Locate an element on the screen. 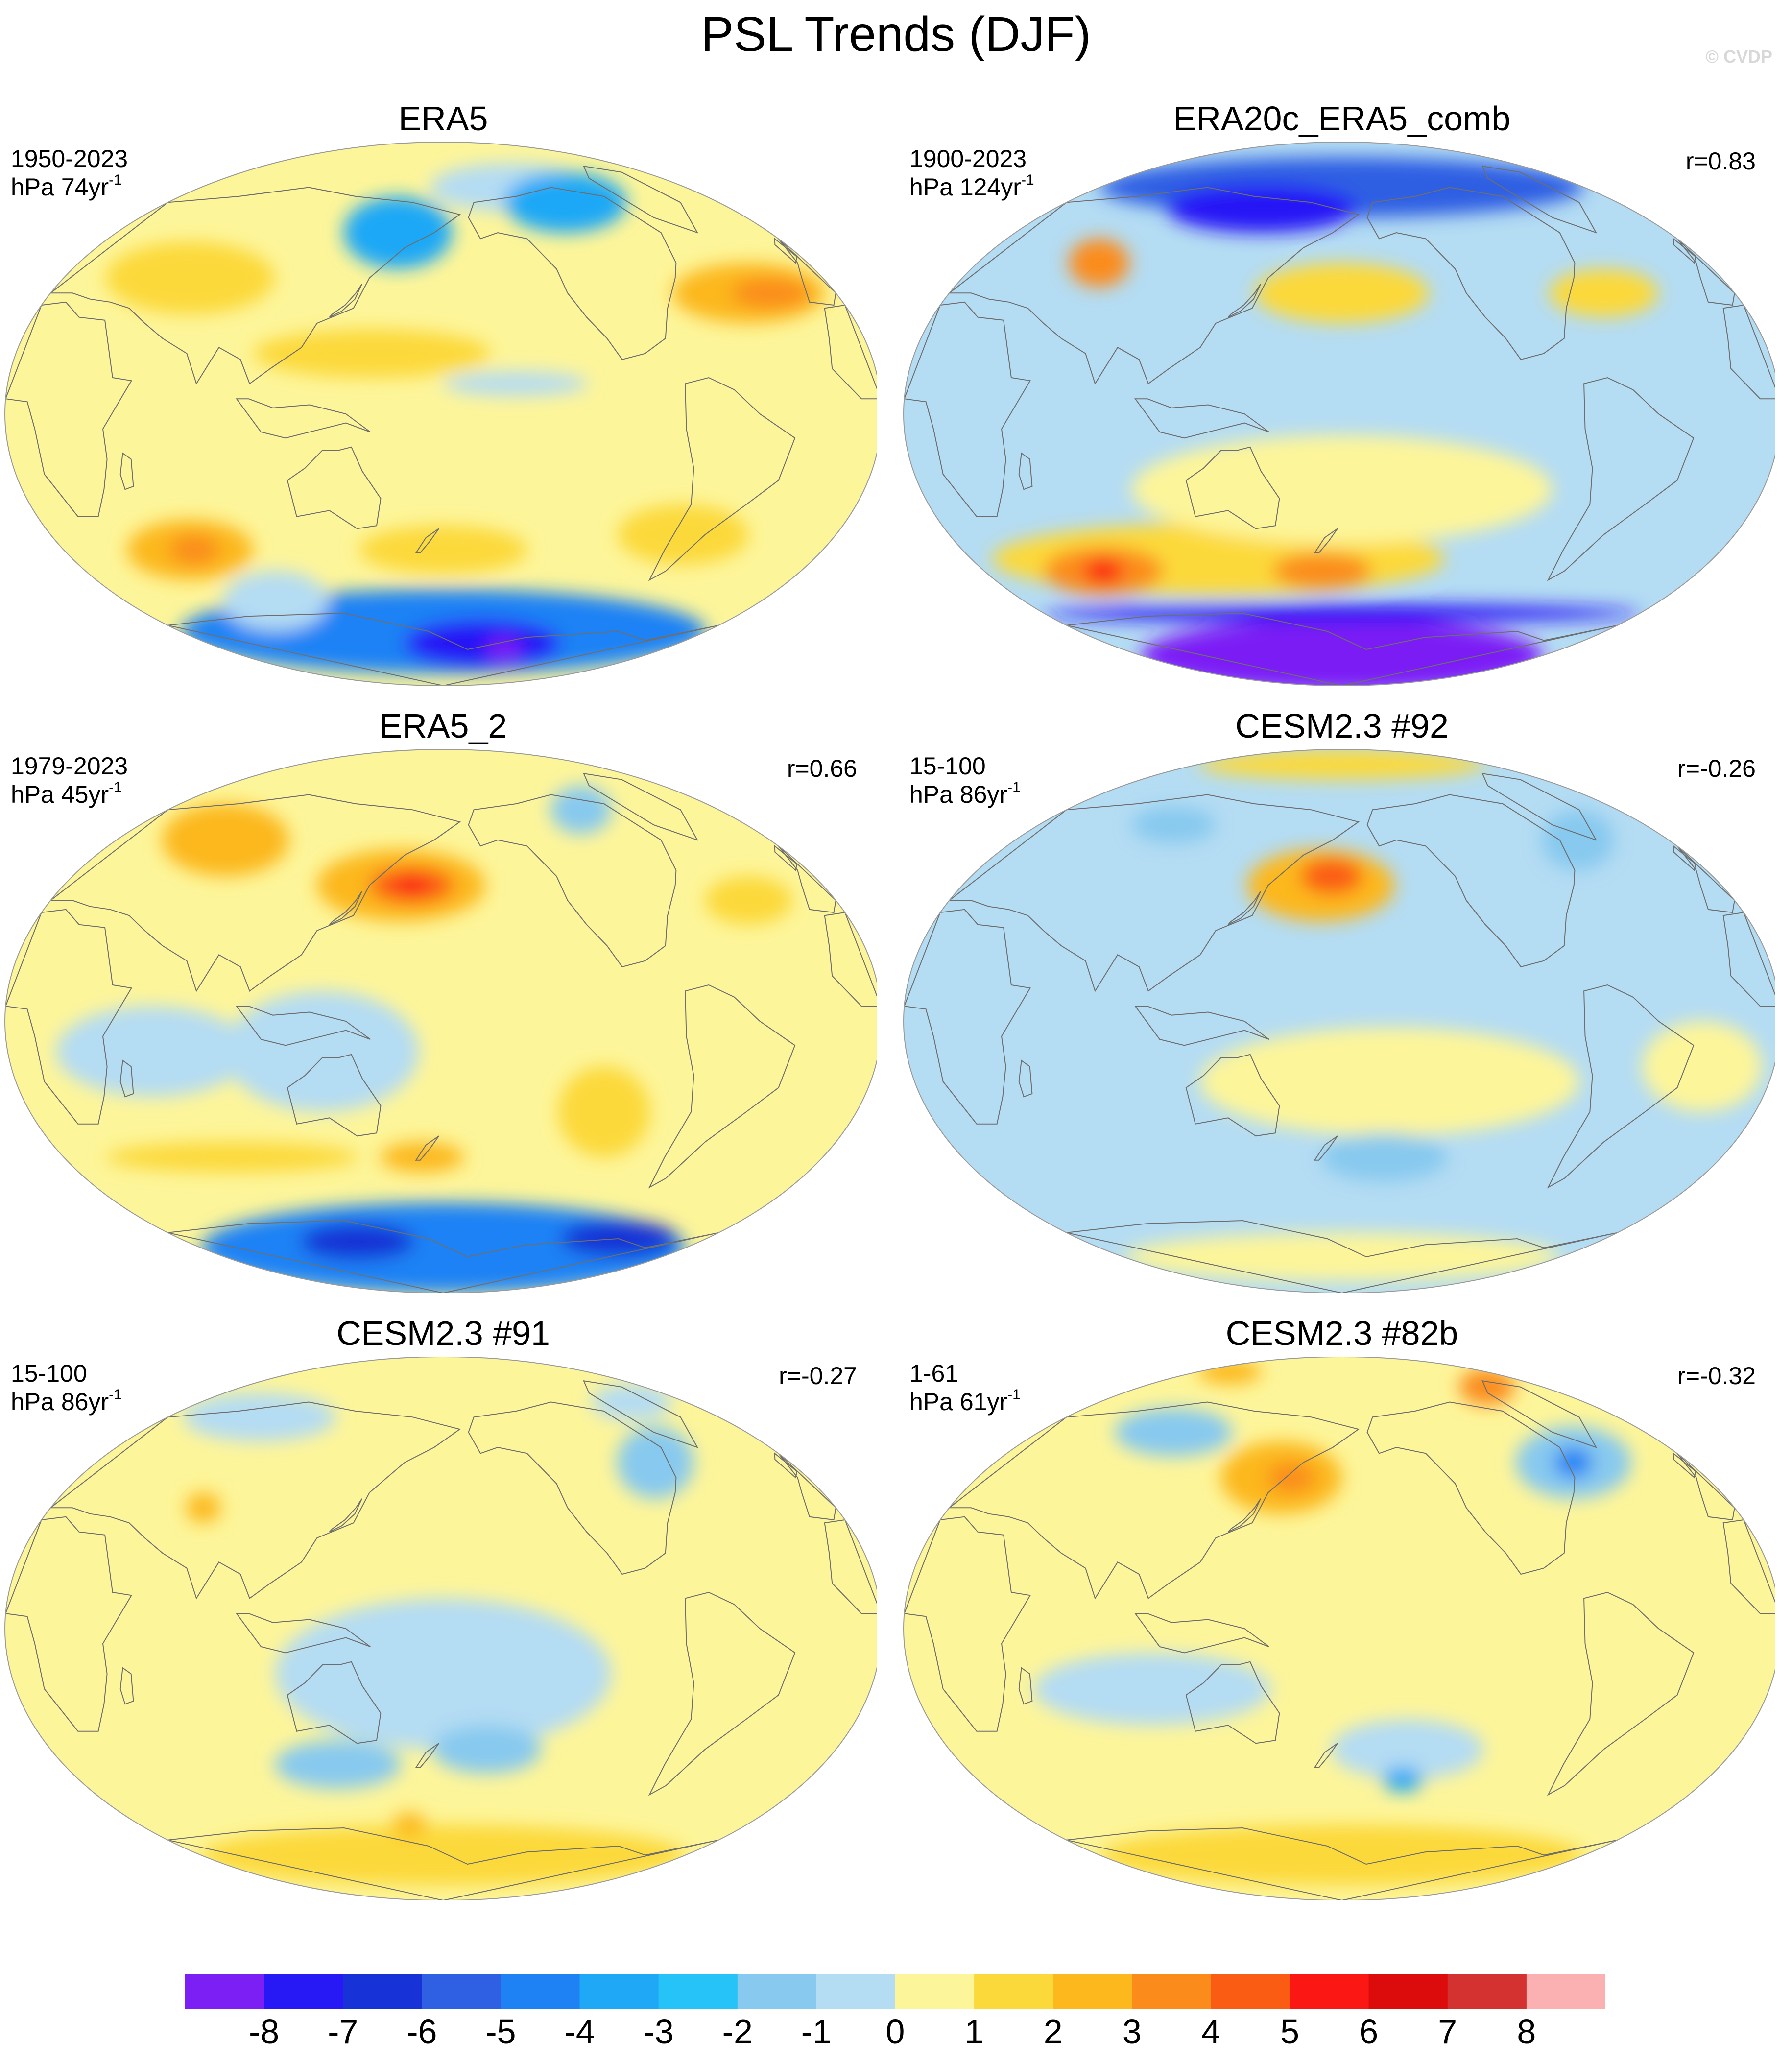 The image size is (1792, 2064). panel-cesm2-3-92: CESM2.3 #92 15-100 hPa 86yr-1 r=-0.26 is located at coordinates (1342, 1009).